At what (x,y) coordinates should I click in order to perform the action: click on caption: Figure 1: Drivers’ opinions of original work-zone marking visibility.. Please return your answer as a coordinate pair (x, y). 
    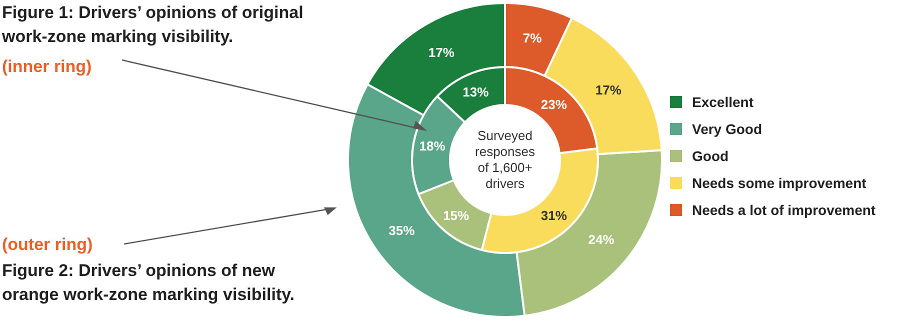
    Looking at the image, I should click on (152, 24).